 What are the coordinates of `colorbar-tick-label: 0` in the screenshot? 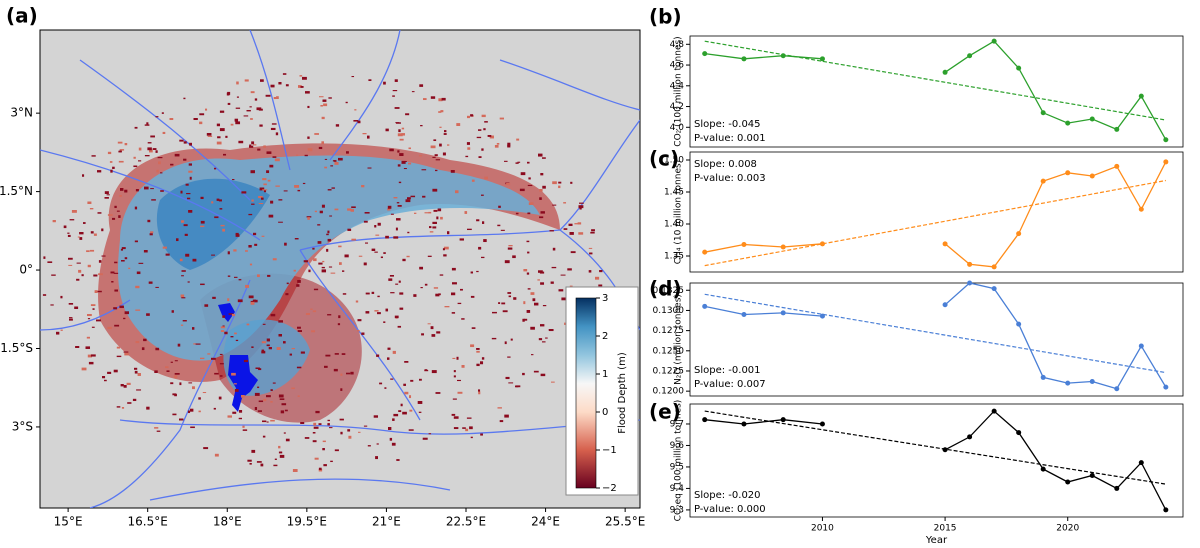 It's located at (605, 412).